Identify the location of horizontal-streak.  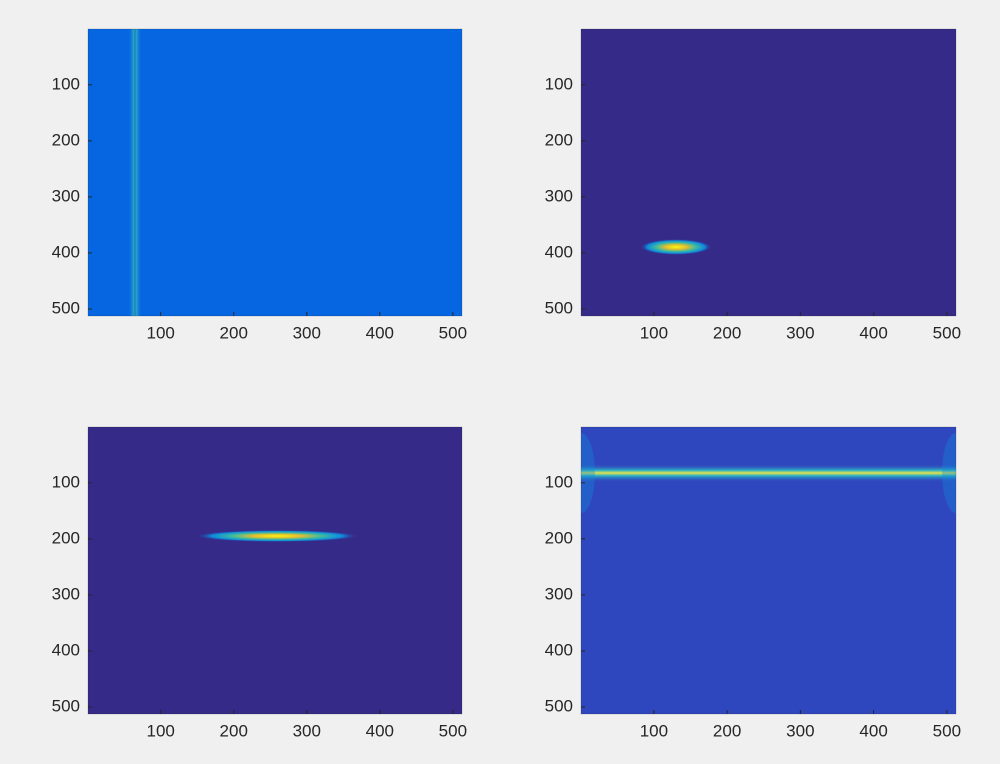
(768, 473).